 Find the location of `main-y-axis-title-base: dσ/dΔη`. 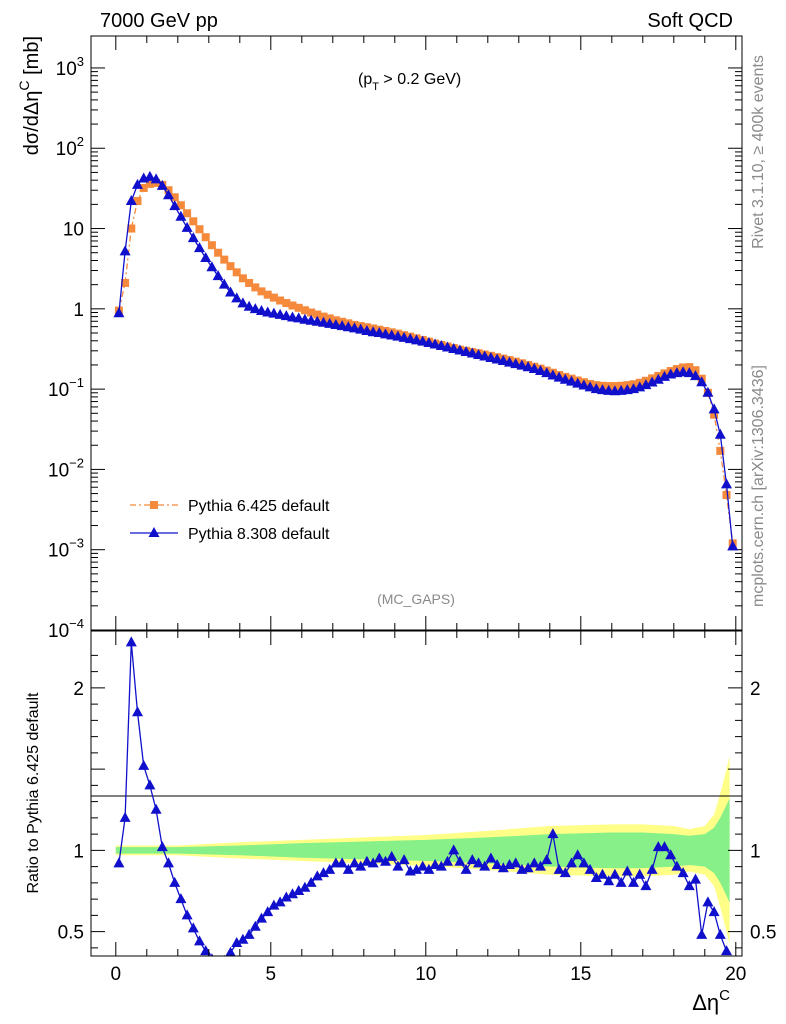

main-y-axis-title-base: dσ/dΔη is located at coordinates (32, 123).